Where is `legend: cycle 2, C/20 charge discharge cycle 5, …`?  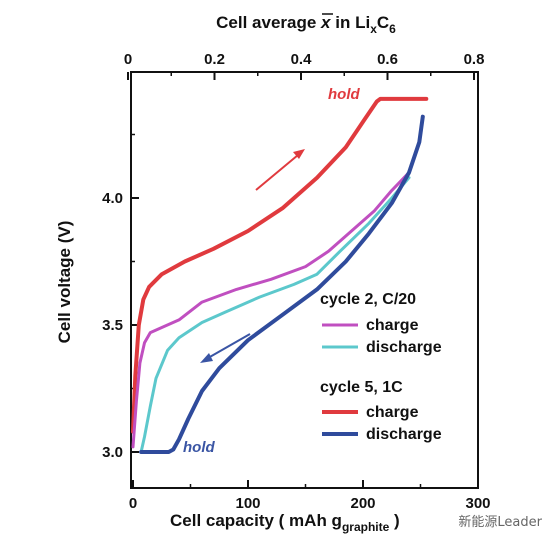 legend: cycle 2, C/20 charge discharge cycle 5, … is located at coordinates (381, 367).